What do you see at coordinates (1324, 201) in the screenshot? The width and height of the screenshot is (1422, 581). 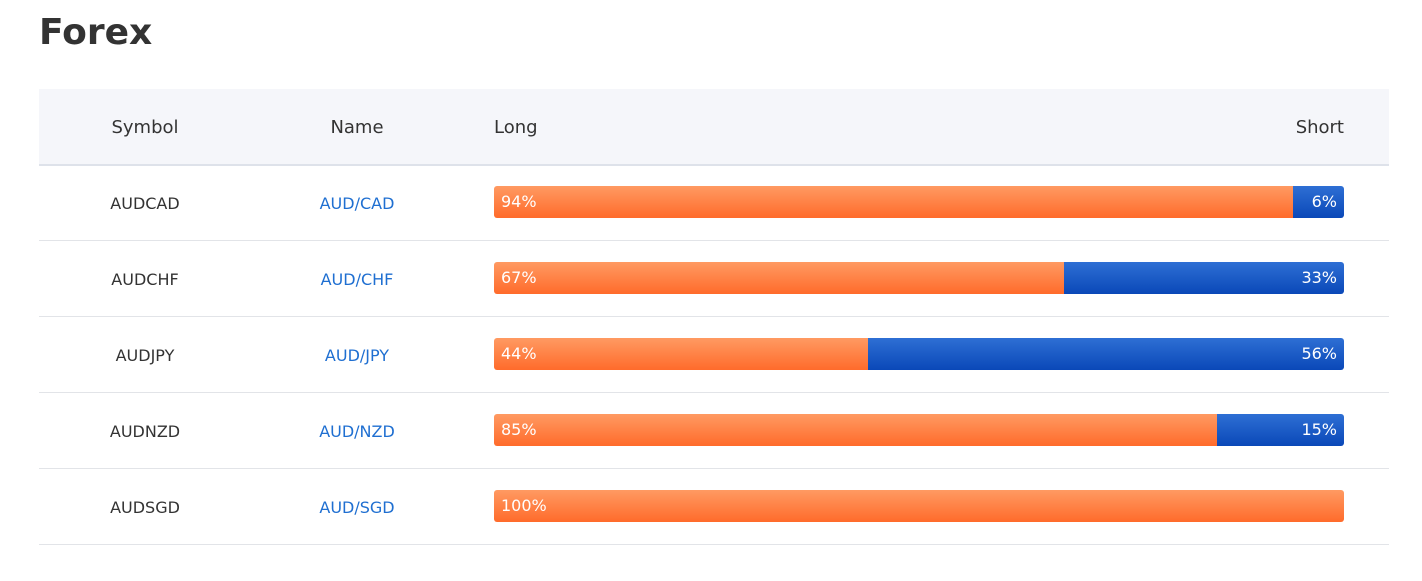 I see `short-label: 6%` at bounding box center [1324, 201].